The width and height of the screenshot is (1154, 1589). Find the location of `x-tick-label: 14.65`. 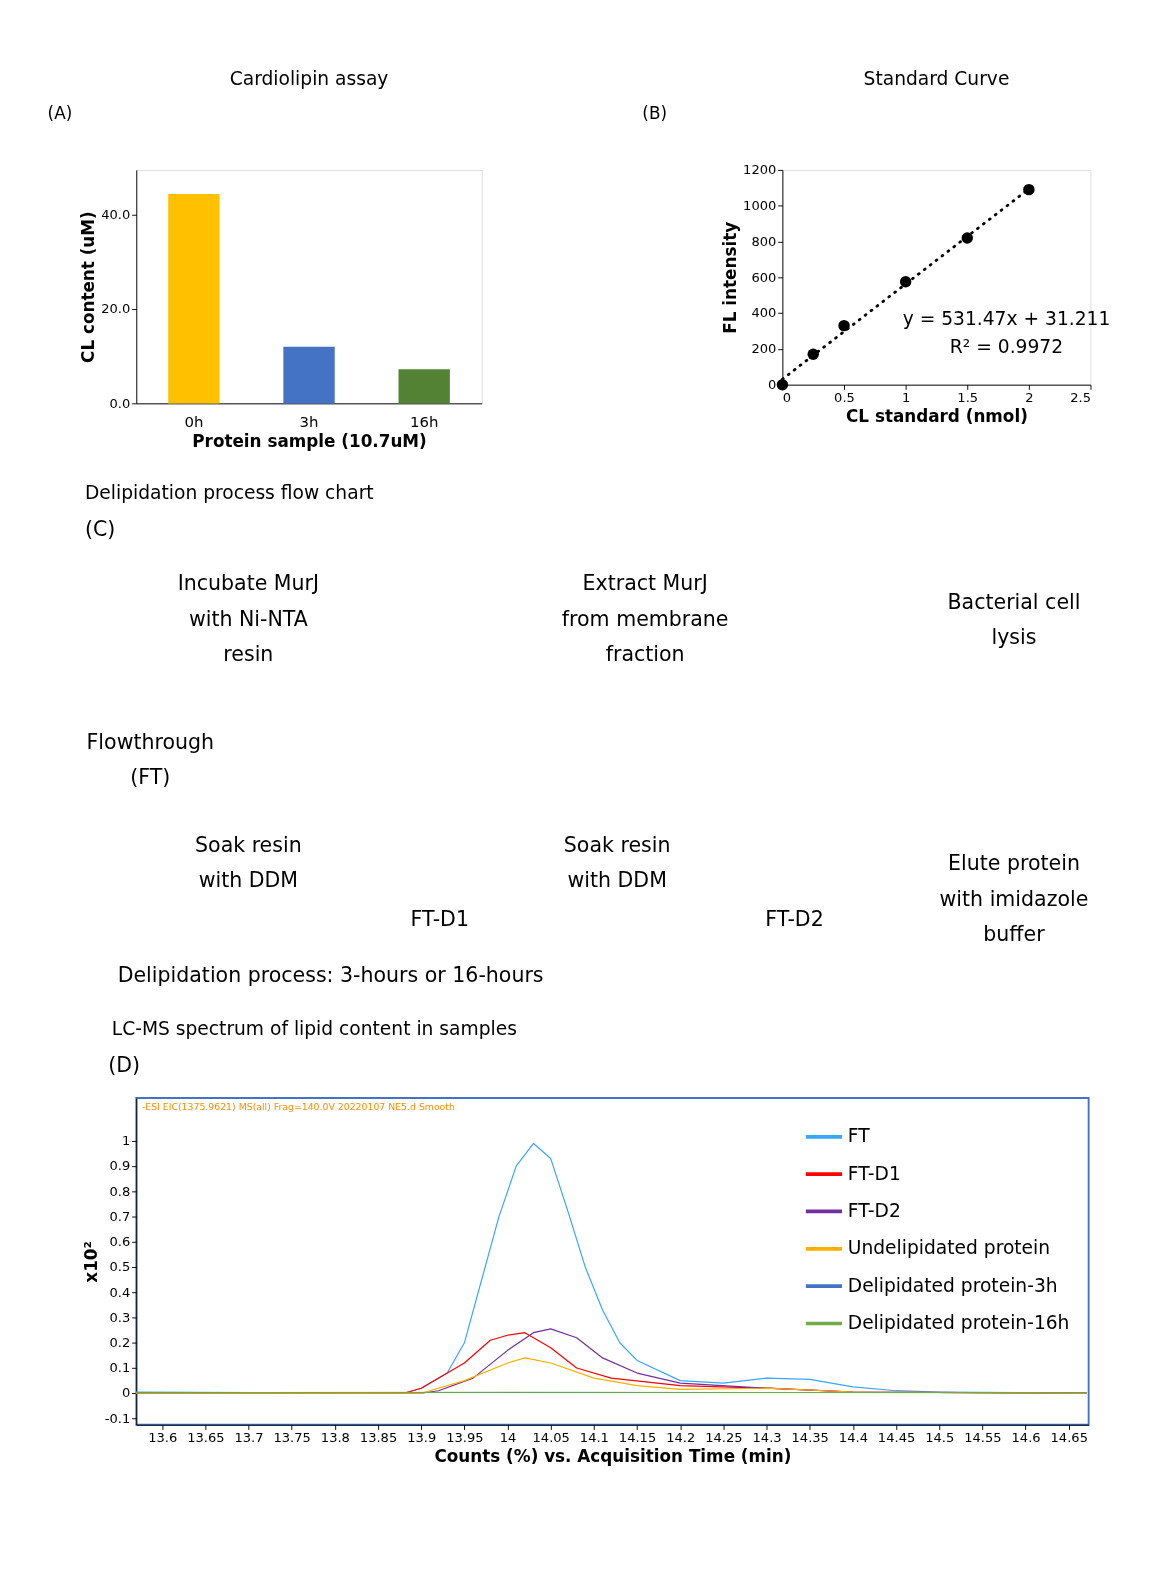

x-tick-label: 14.65 is located at coordinates (1069, 1438).